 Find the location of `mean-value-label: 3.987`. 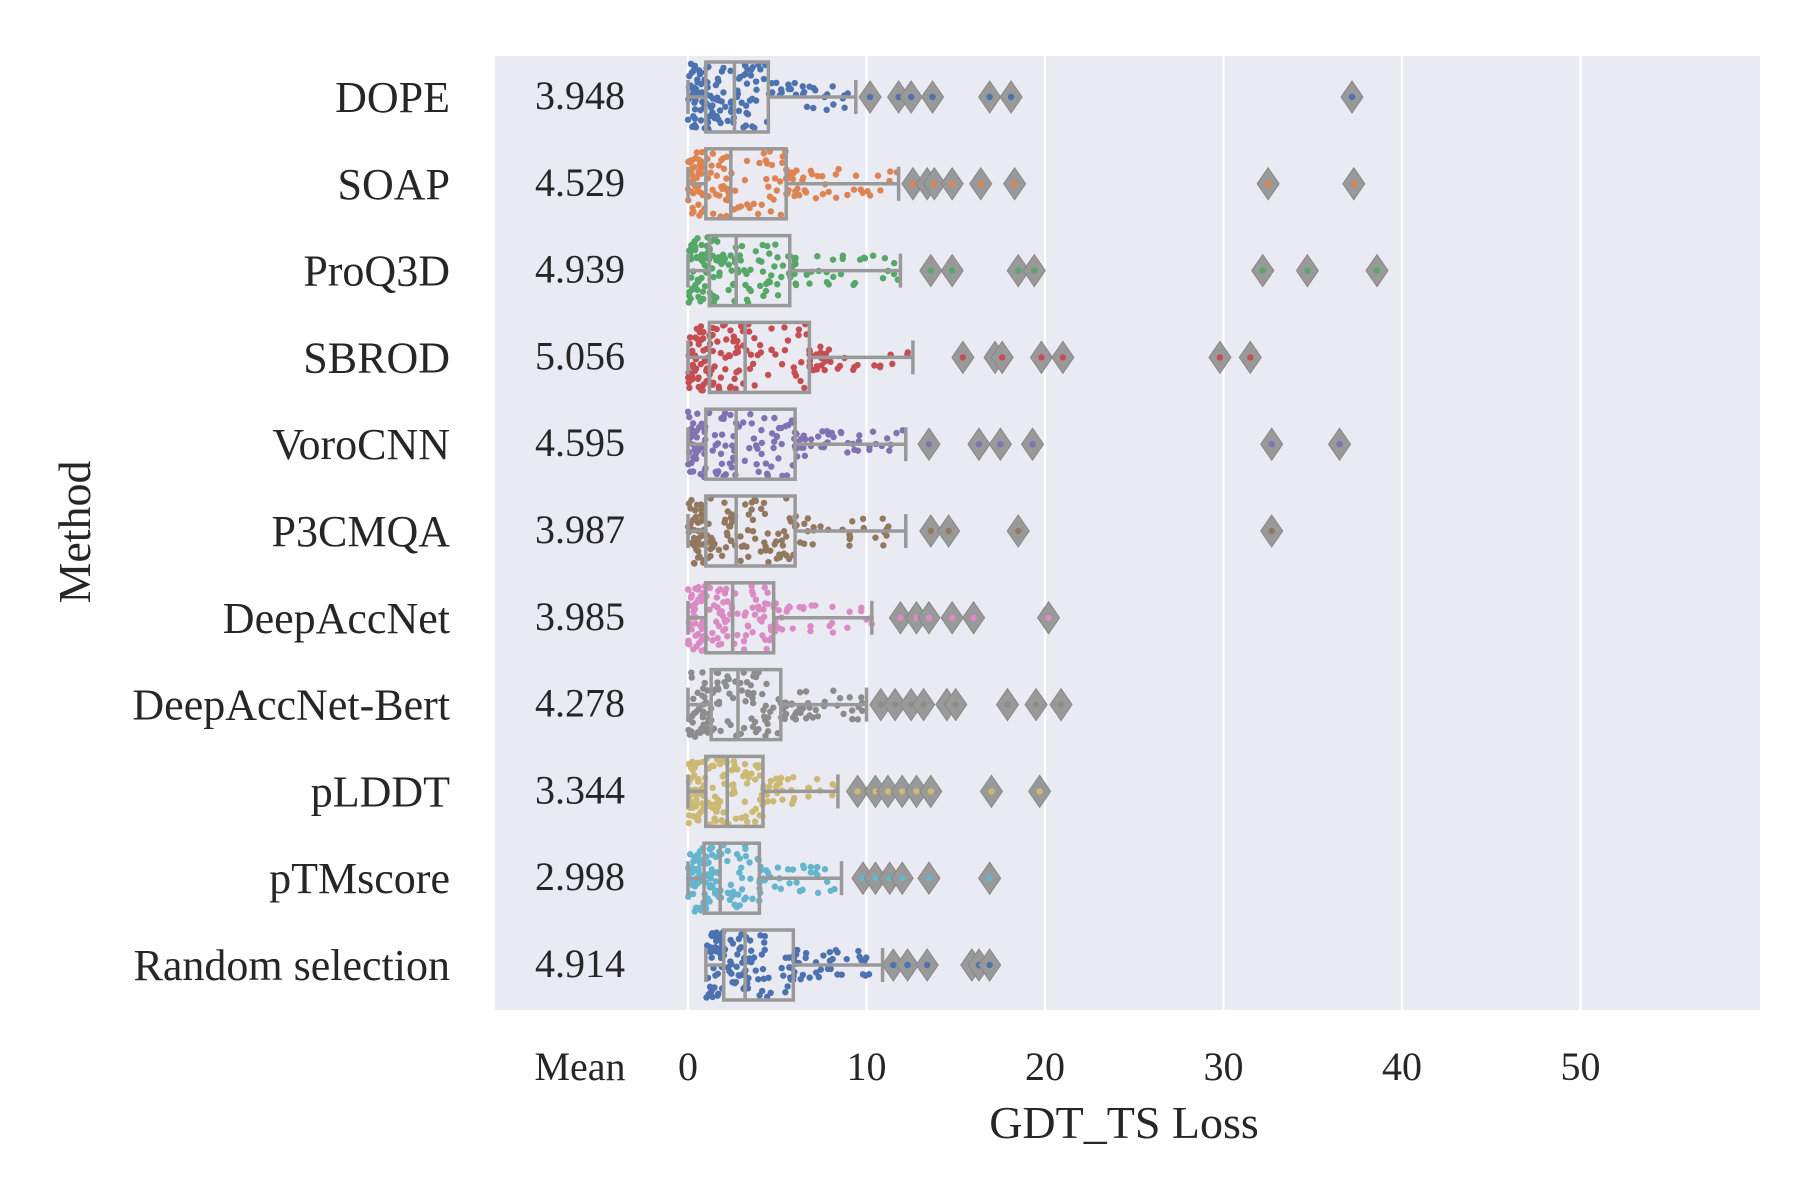

mean-value-label: 3.987 is located at coordinates (580, 529).